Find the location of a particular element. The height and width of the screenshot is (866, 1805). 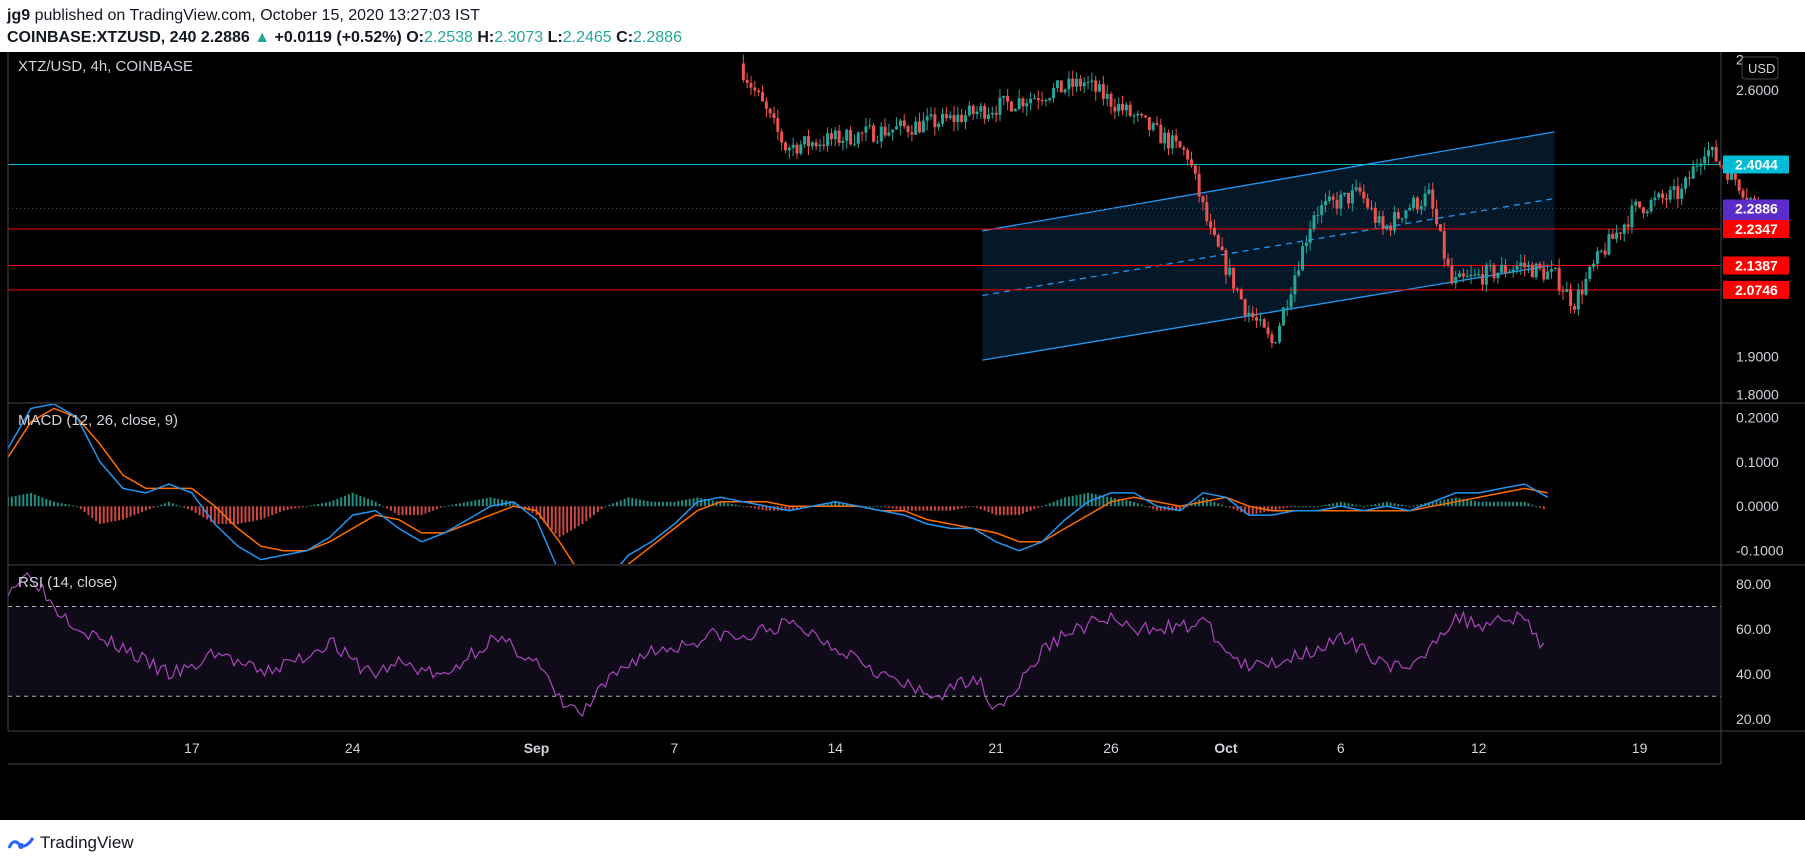

rsi-tick-label: 60.00 is located at coordinates (1753, 629).